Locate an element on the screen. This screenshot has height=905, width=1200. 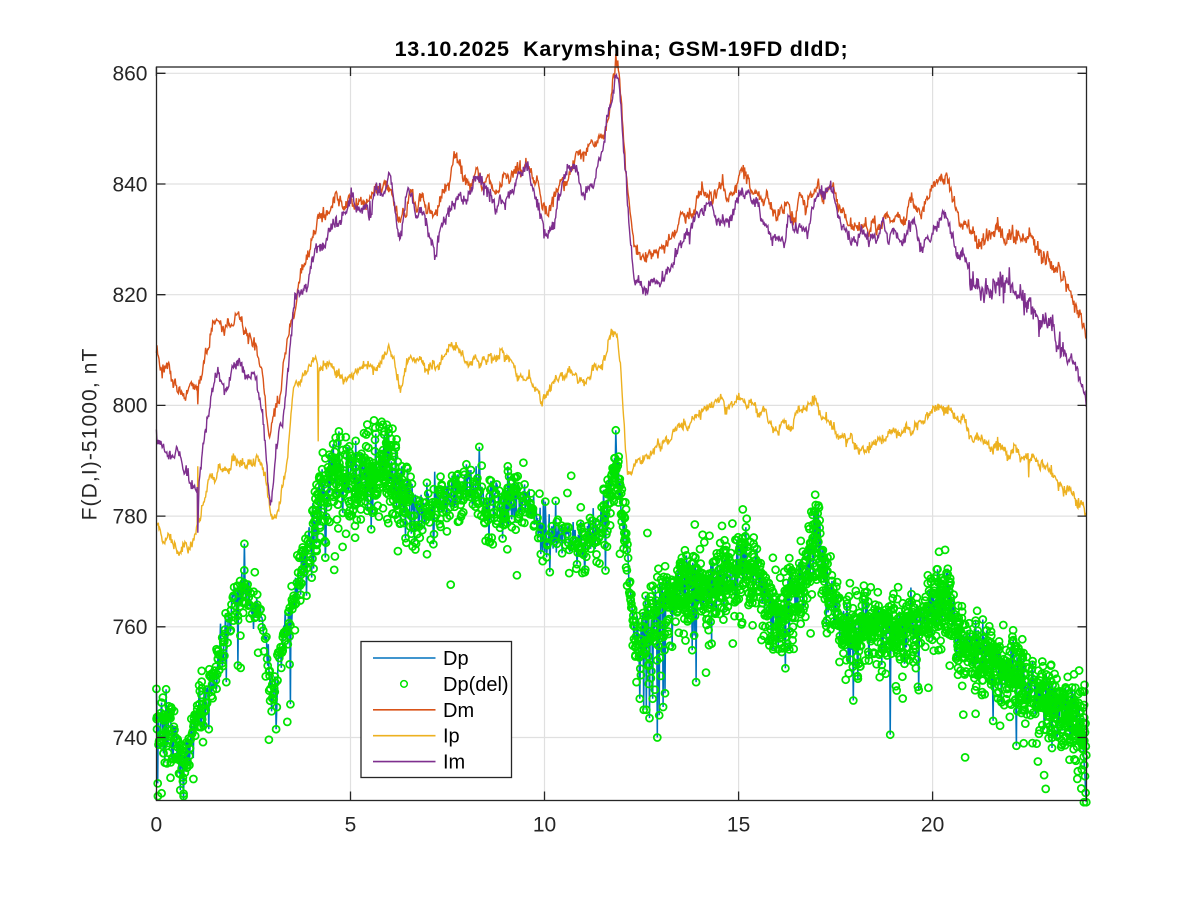
svg-text: 15 is located at coordinates (738, 825).